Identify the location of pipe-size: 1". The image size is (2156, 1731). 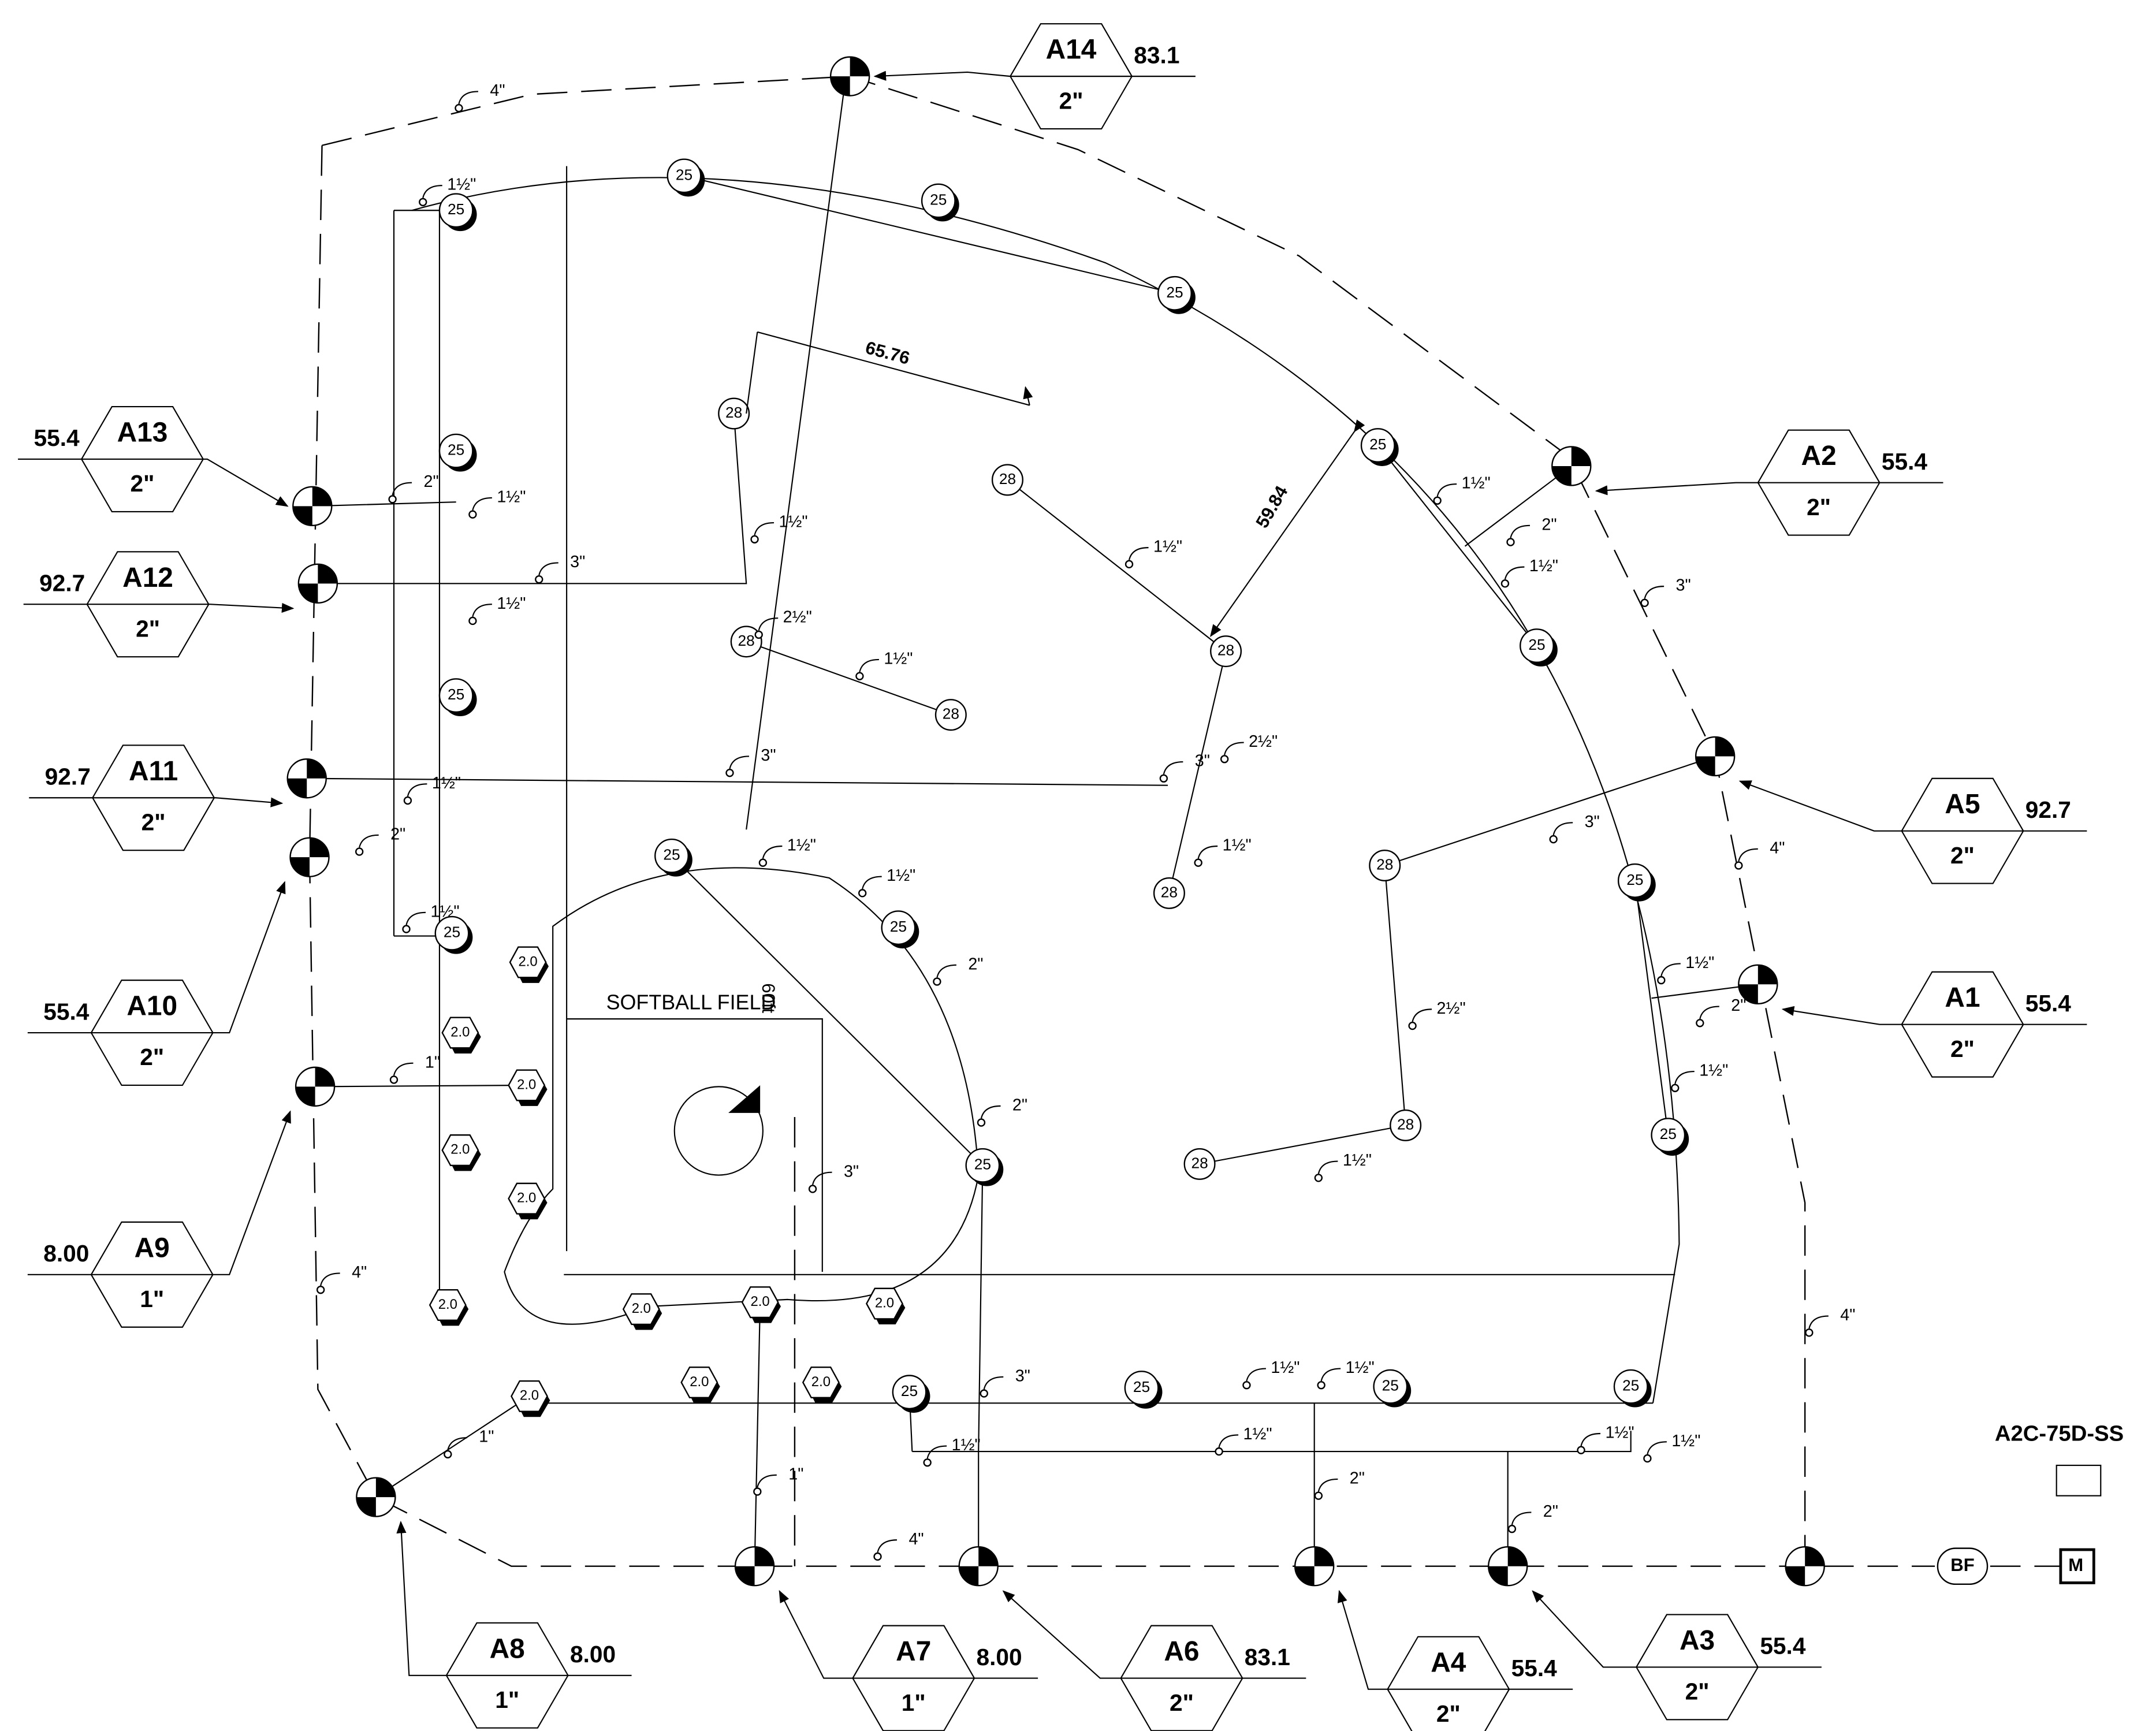
(486, 1437).